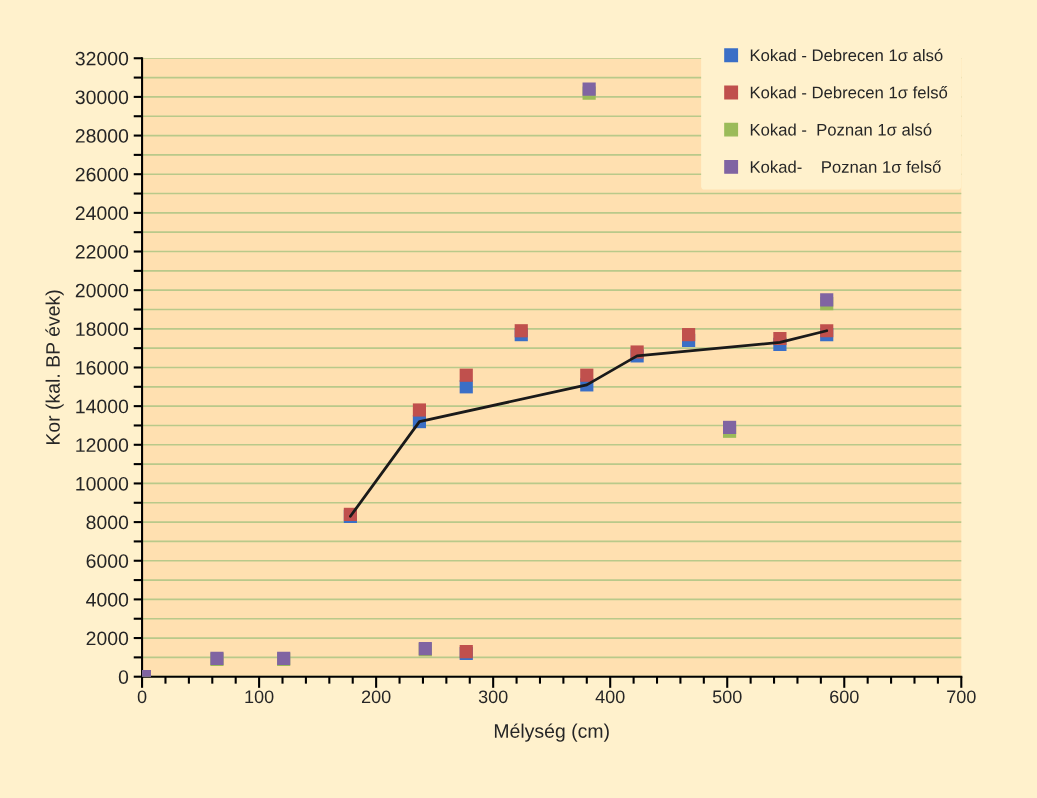 The image size is (1037, 798). What do you see at coordinates (102, 136) in the screenshot?
I see `y-tick-label: 28000` at bounding box center [102, 136].